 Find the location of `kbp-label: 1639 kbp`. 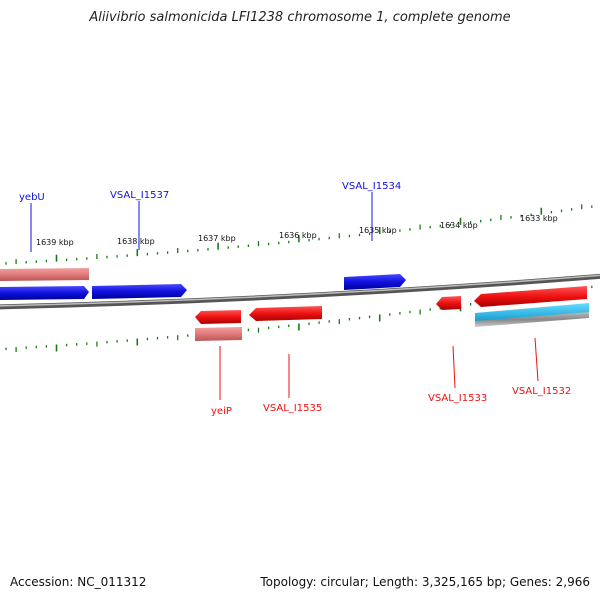

kbp-label: 1639 kbp is located at coordinates (55, 242).